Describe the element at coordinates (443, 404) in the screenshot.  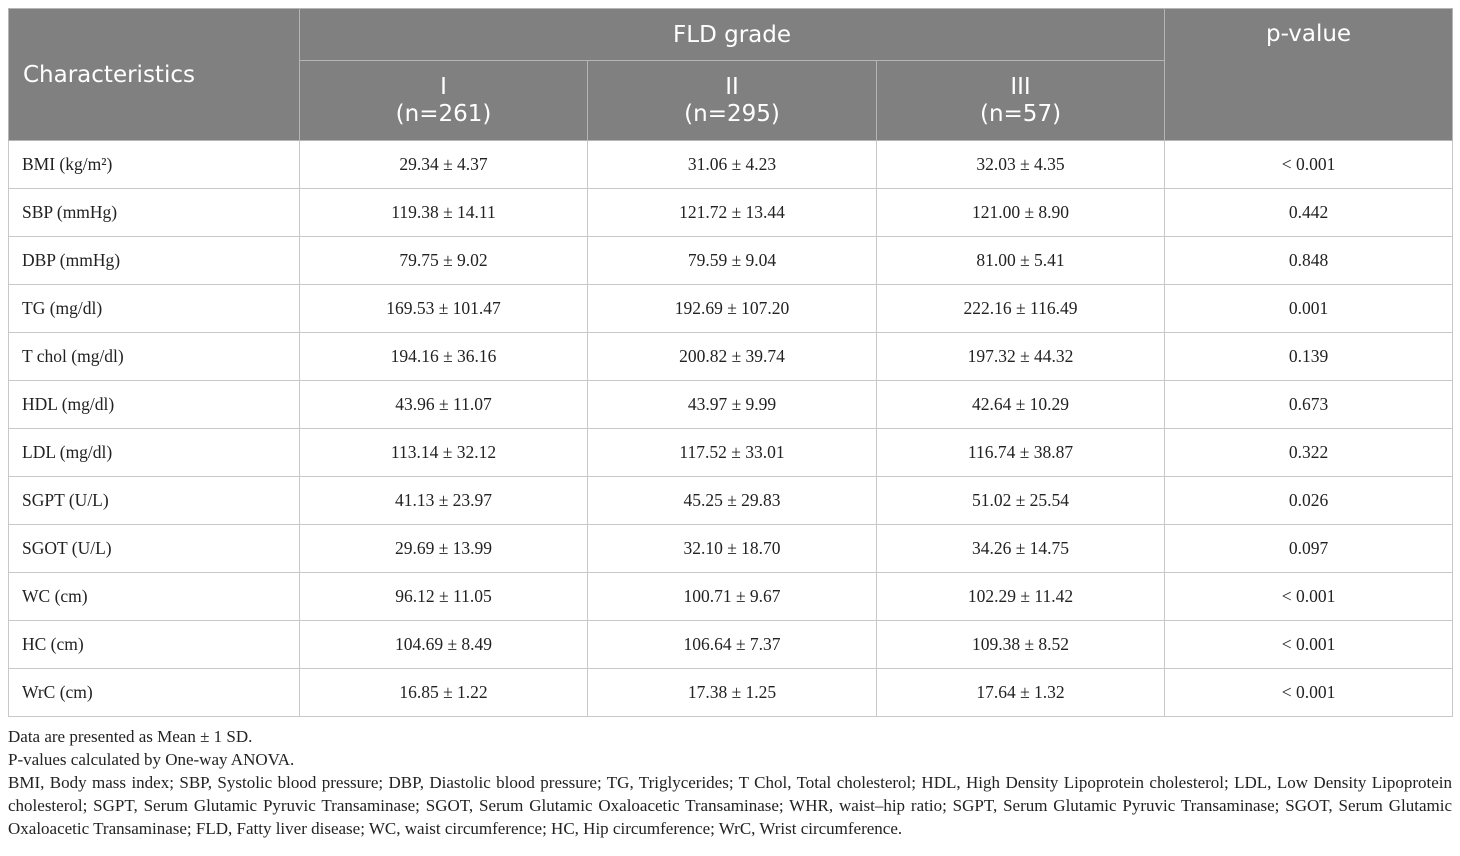
I see `cell: 43.96 ± 11.07` at that location.